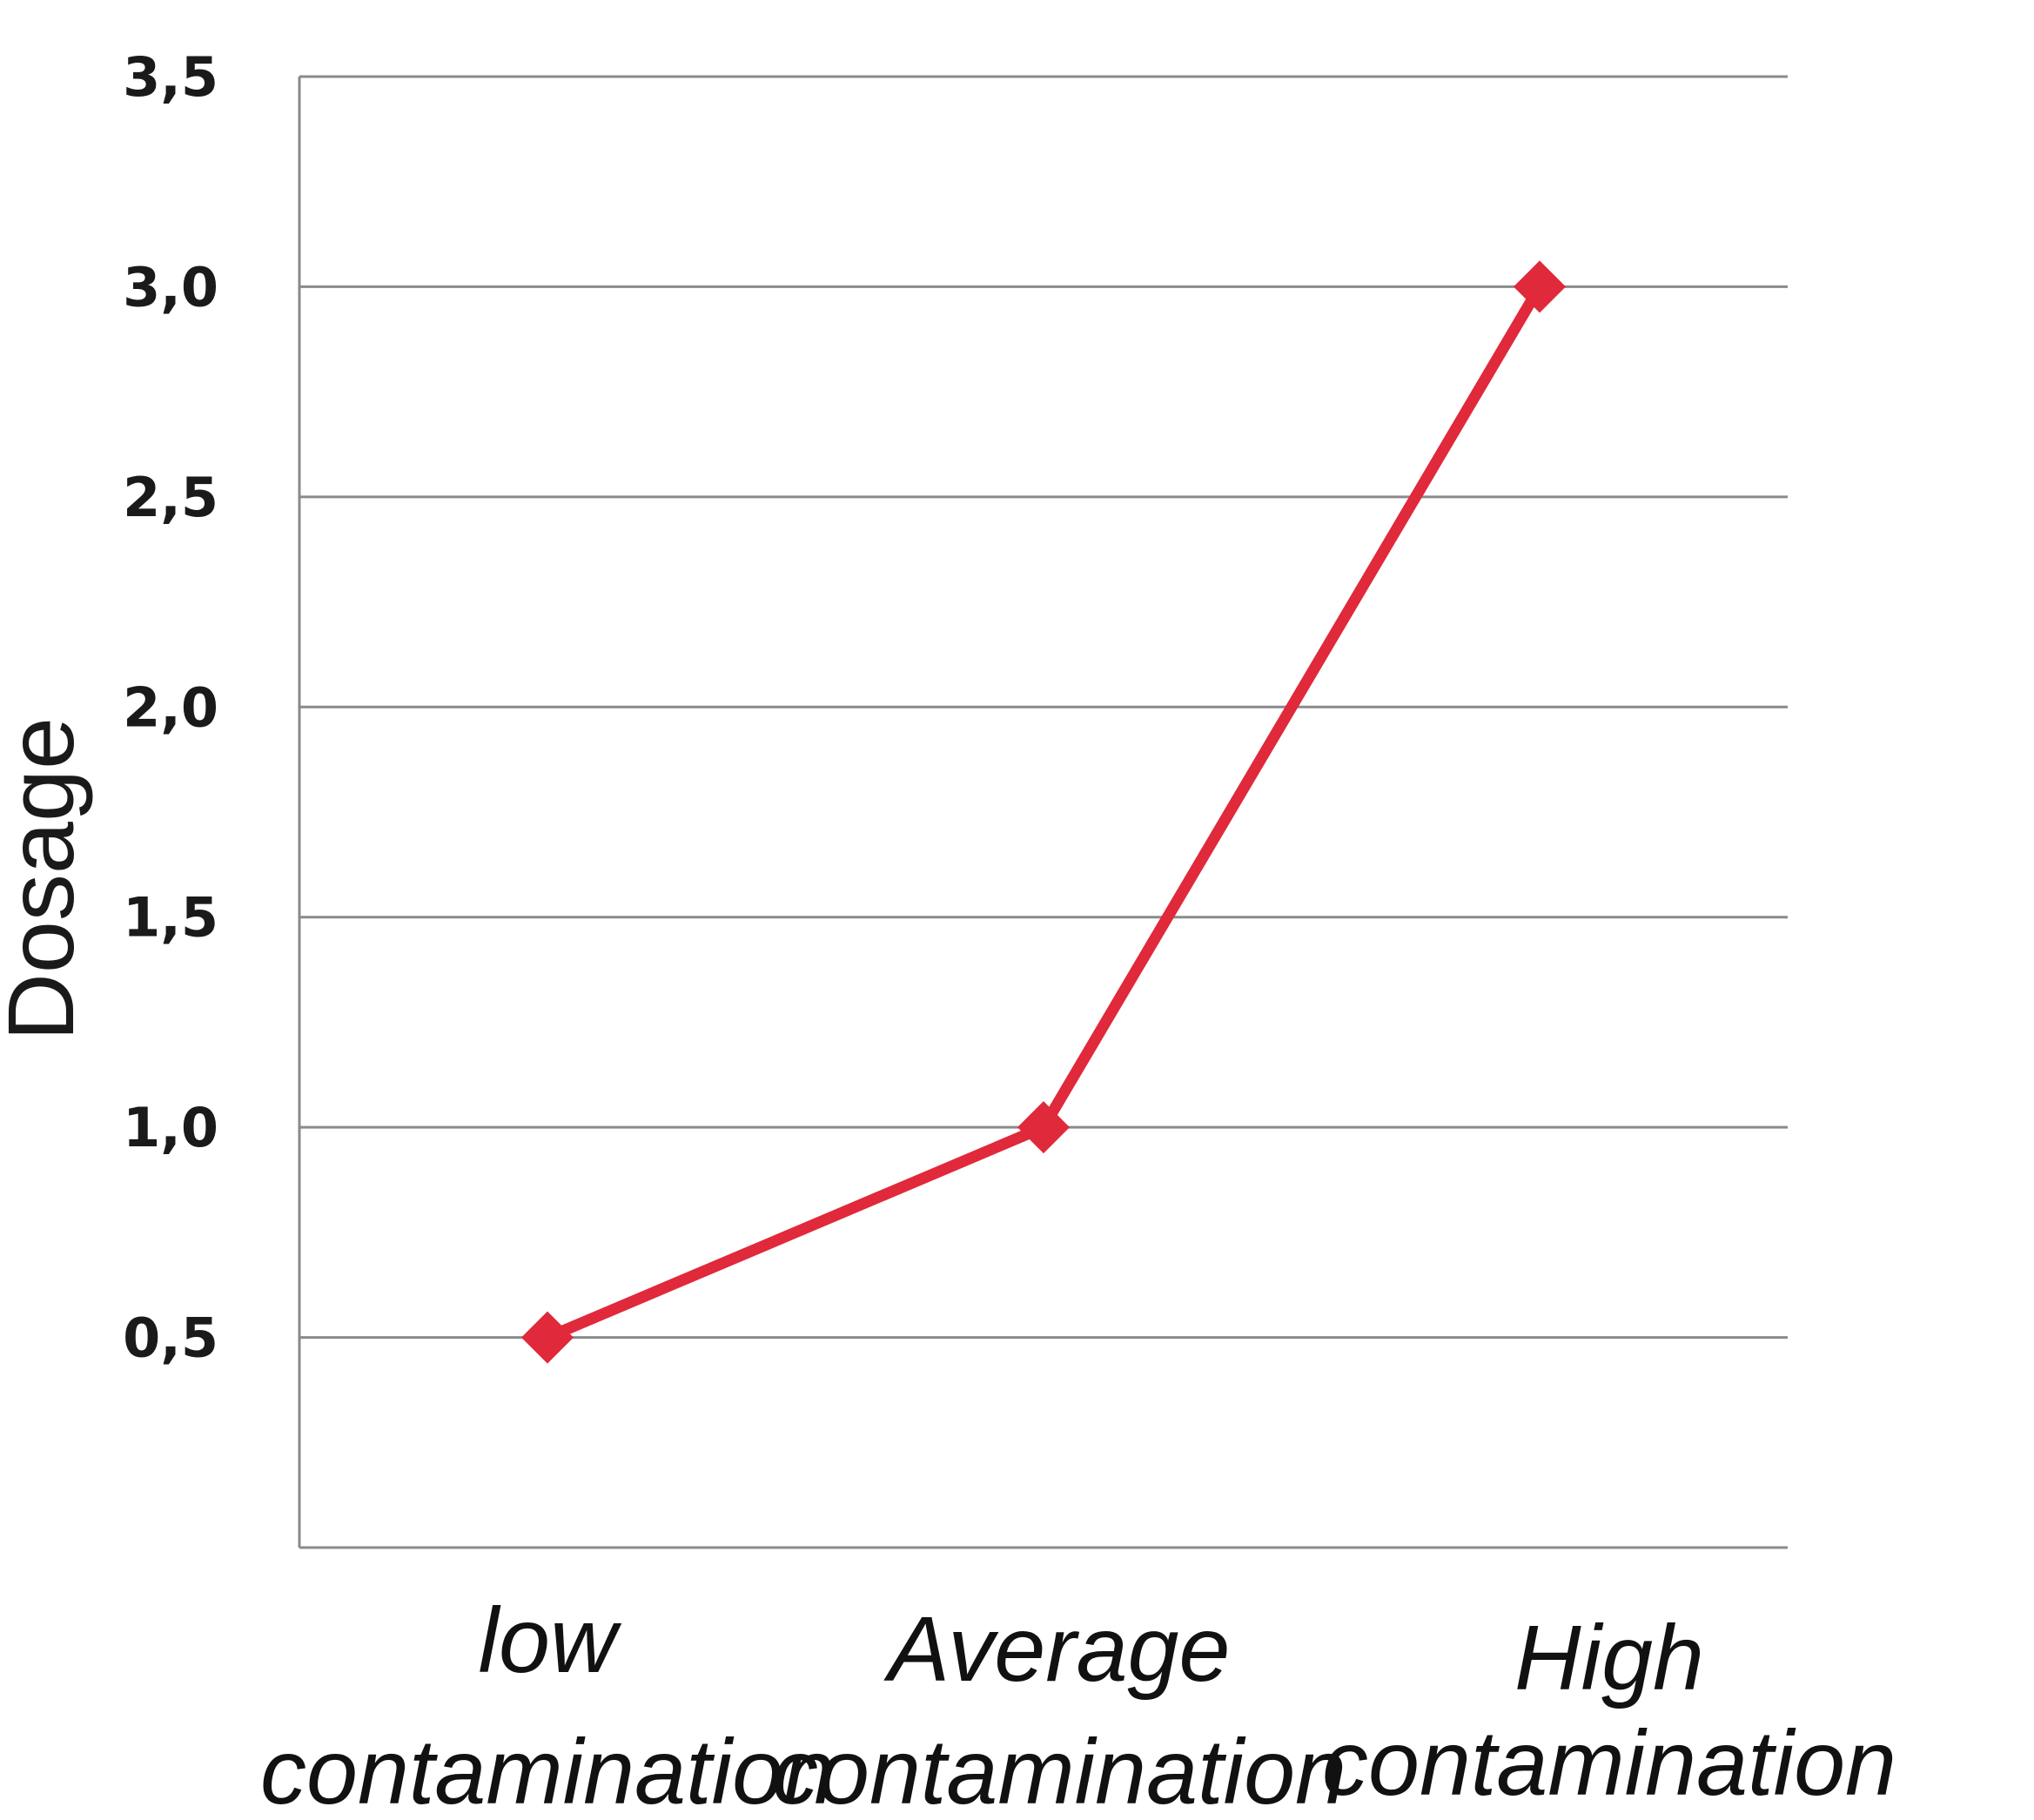 The height and width of the screenshot is (1820, 2034). I want to click on y-tick-label: 2,0, so click(170, 707).